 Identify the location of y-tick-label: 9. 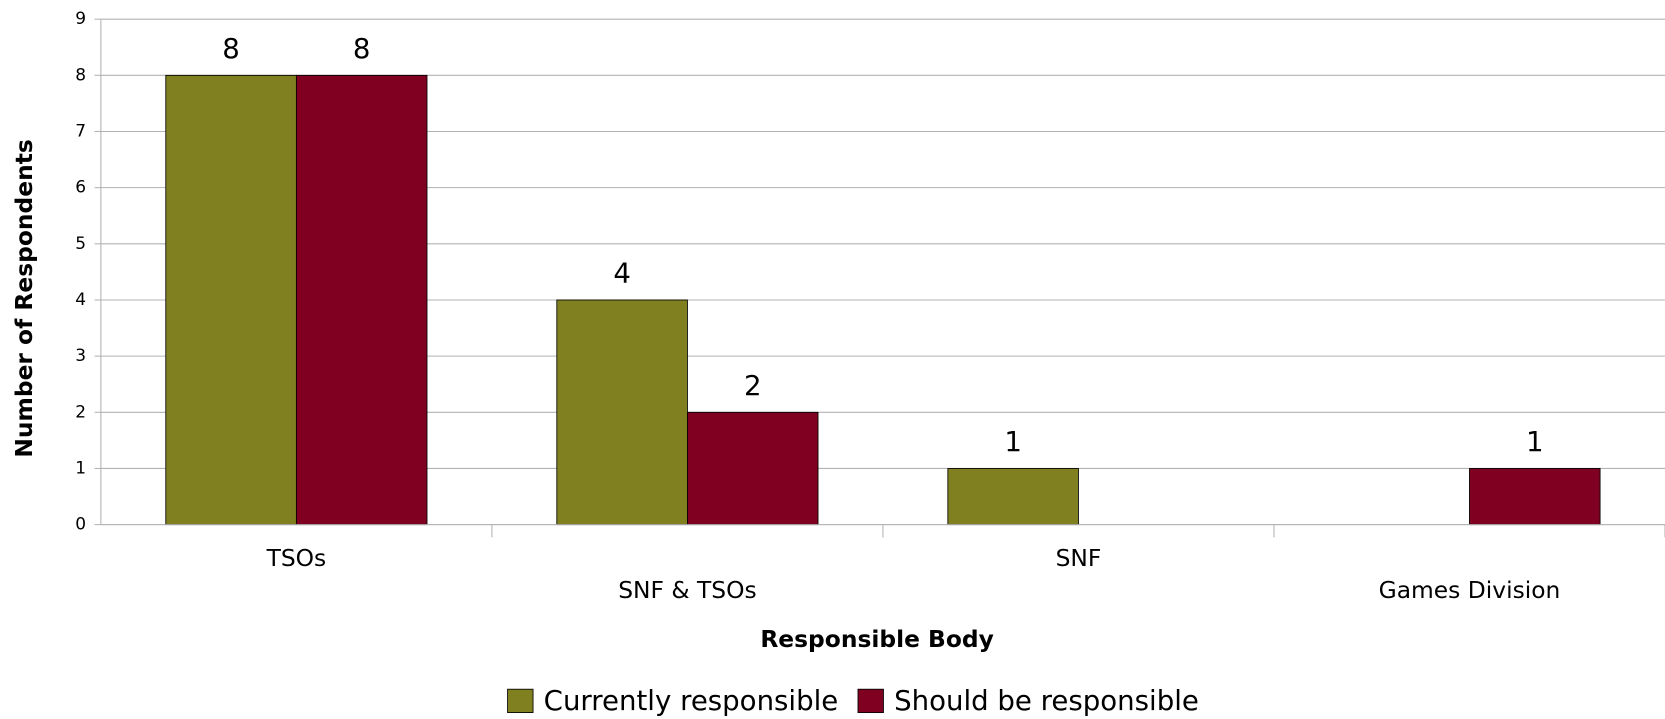
(80, 19).